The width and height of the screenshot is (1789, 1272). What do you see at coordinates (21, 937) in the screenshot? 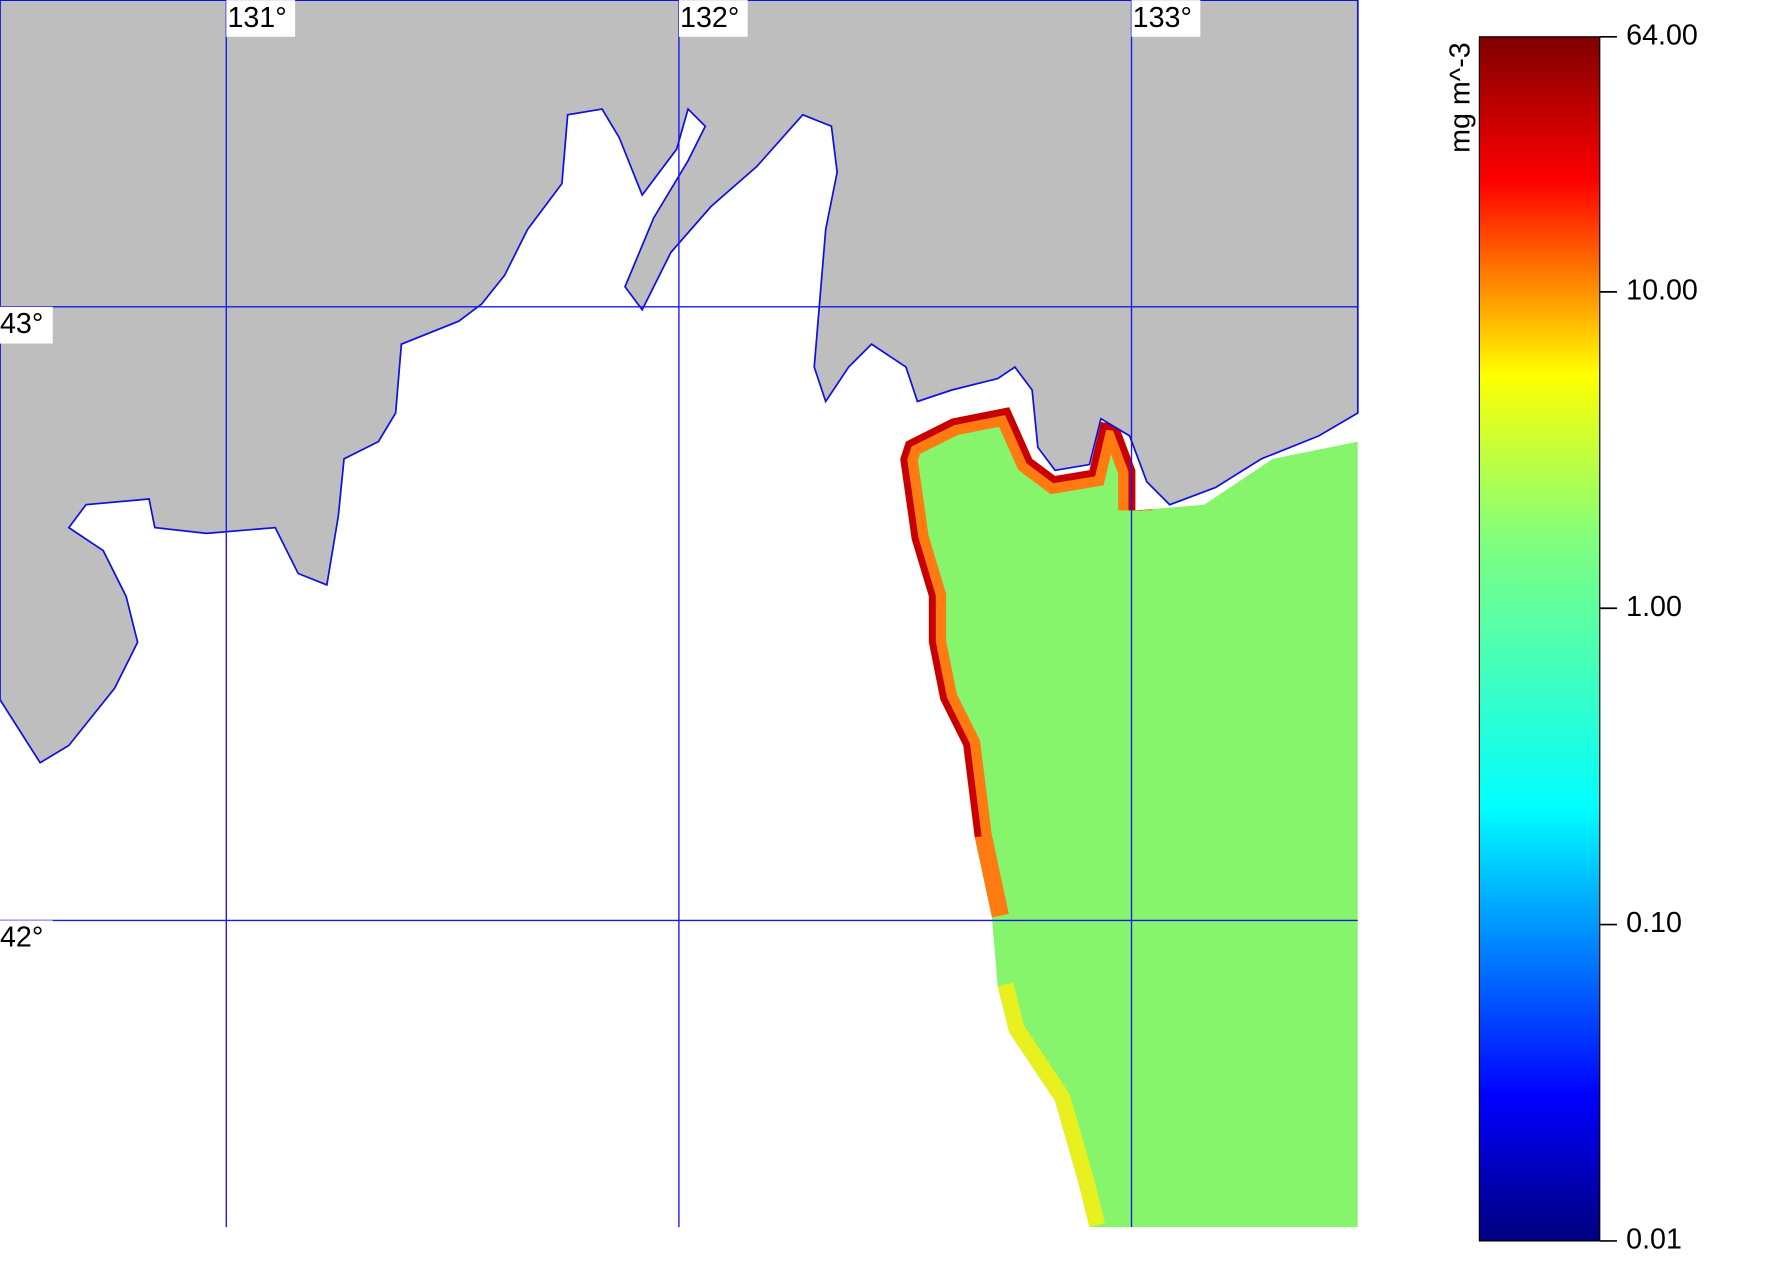
I see `parallel-label: 42°` at bounding box center [21, 937].